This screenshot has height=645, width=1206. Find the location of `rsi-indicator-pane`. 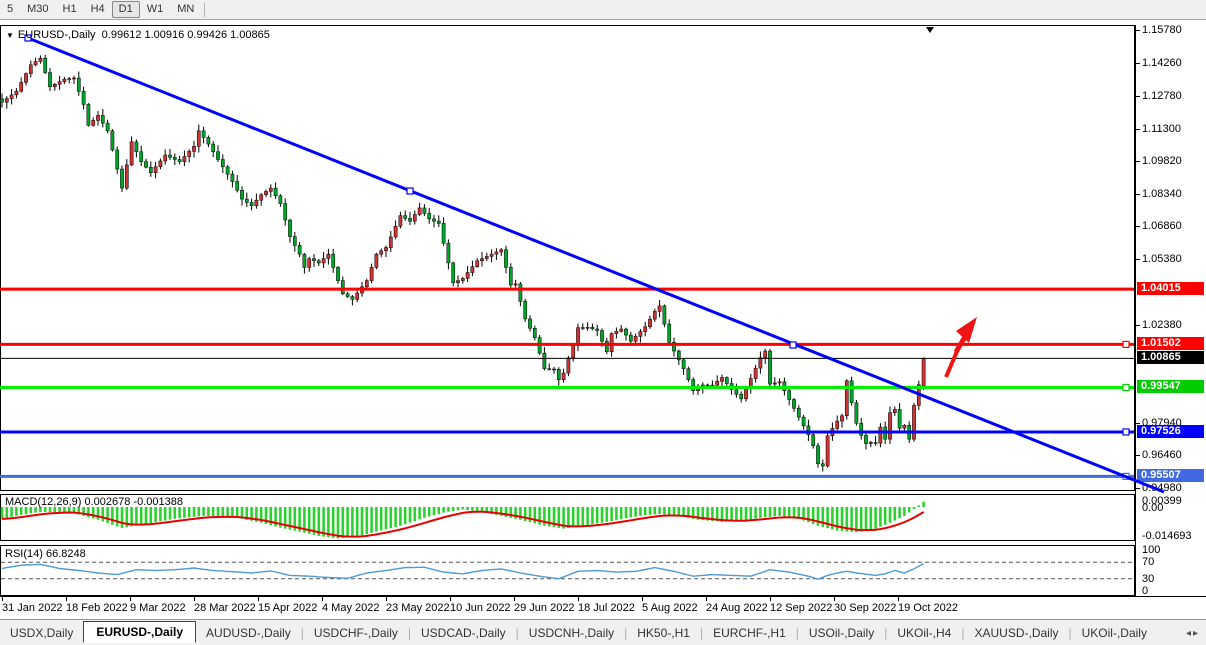

rsi-indicator-pane is located at coordinates (567, 570).